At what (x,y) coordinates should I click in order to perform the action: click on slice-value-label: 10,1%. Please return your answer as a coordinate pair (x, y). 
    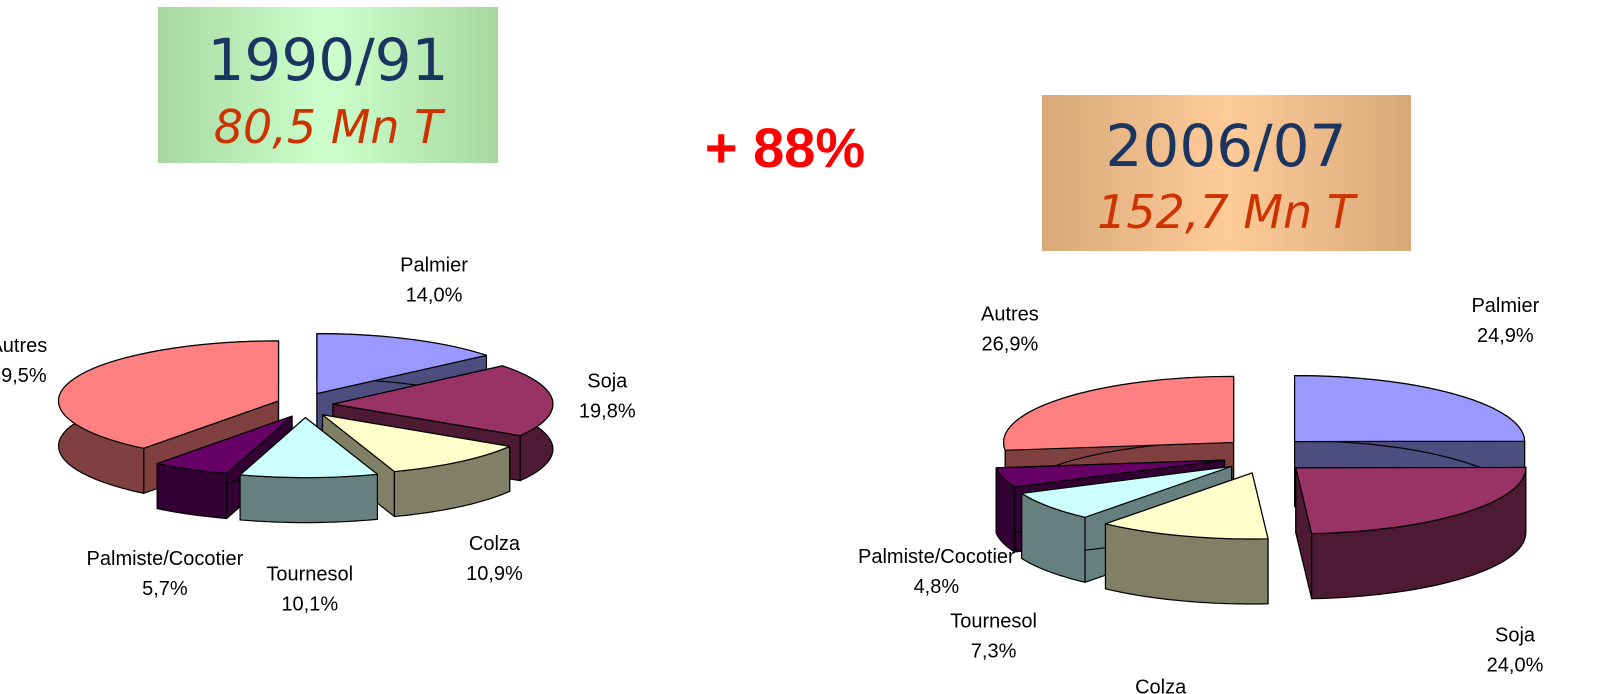
    Looking at the image, I should click on (309, 605).